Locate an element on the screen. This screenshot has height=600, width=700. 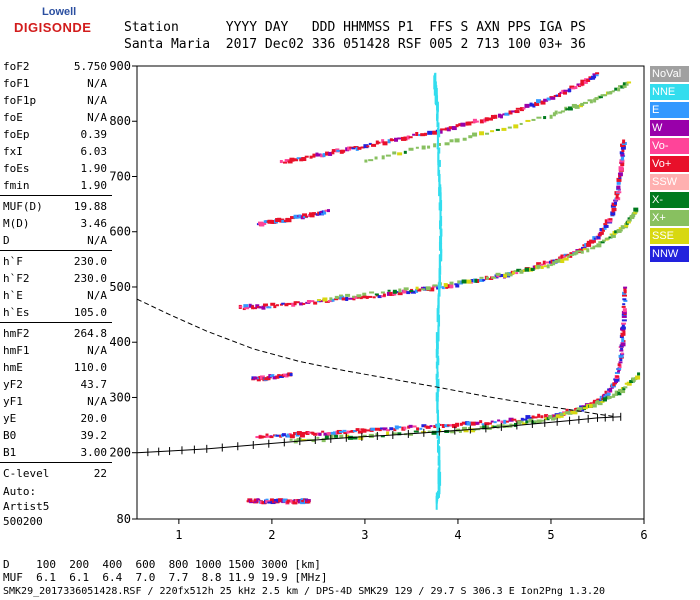
x-tick-label: 2 is located at coordinates (271, 535).